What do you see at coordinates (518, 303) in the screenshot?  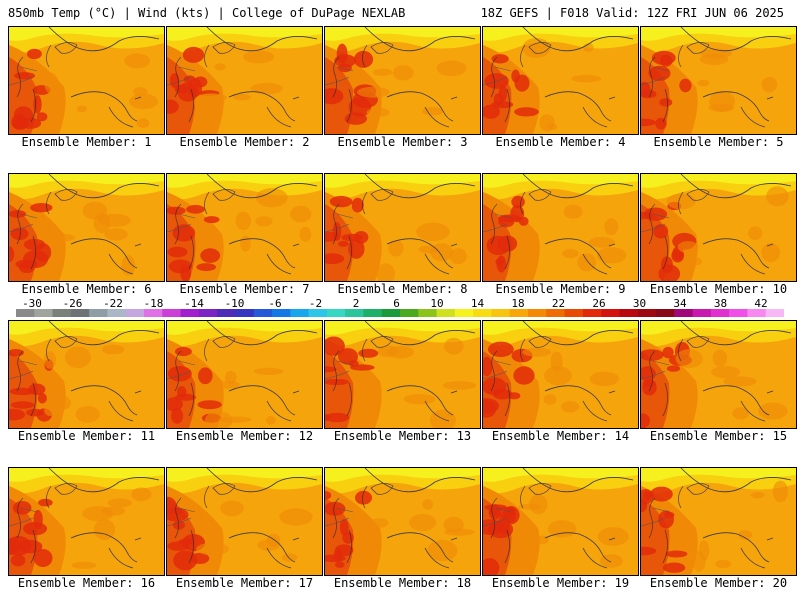 I see `colorbar-tick-label: 18` at bounding box center [518, 303].